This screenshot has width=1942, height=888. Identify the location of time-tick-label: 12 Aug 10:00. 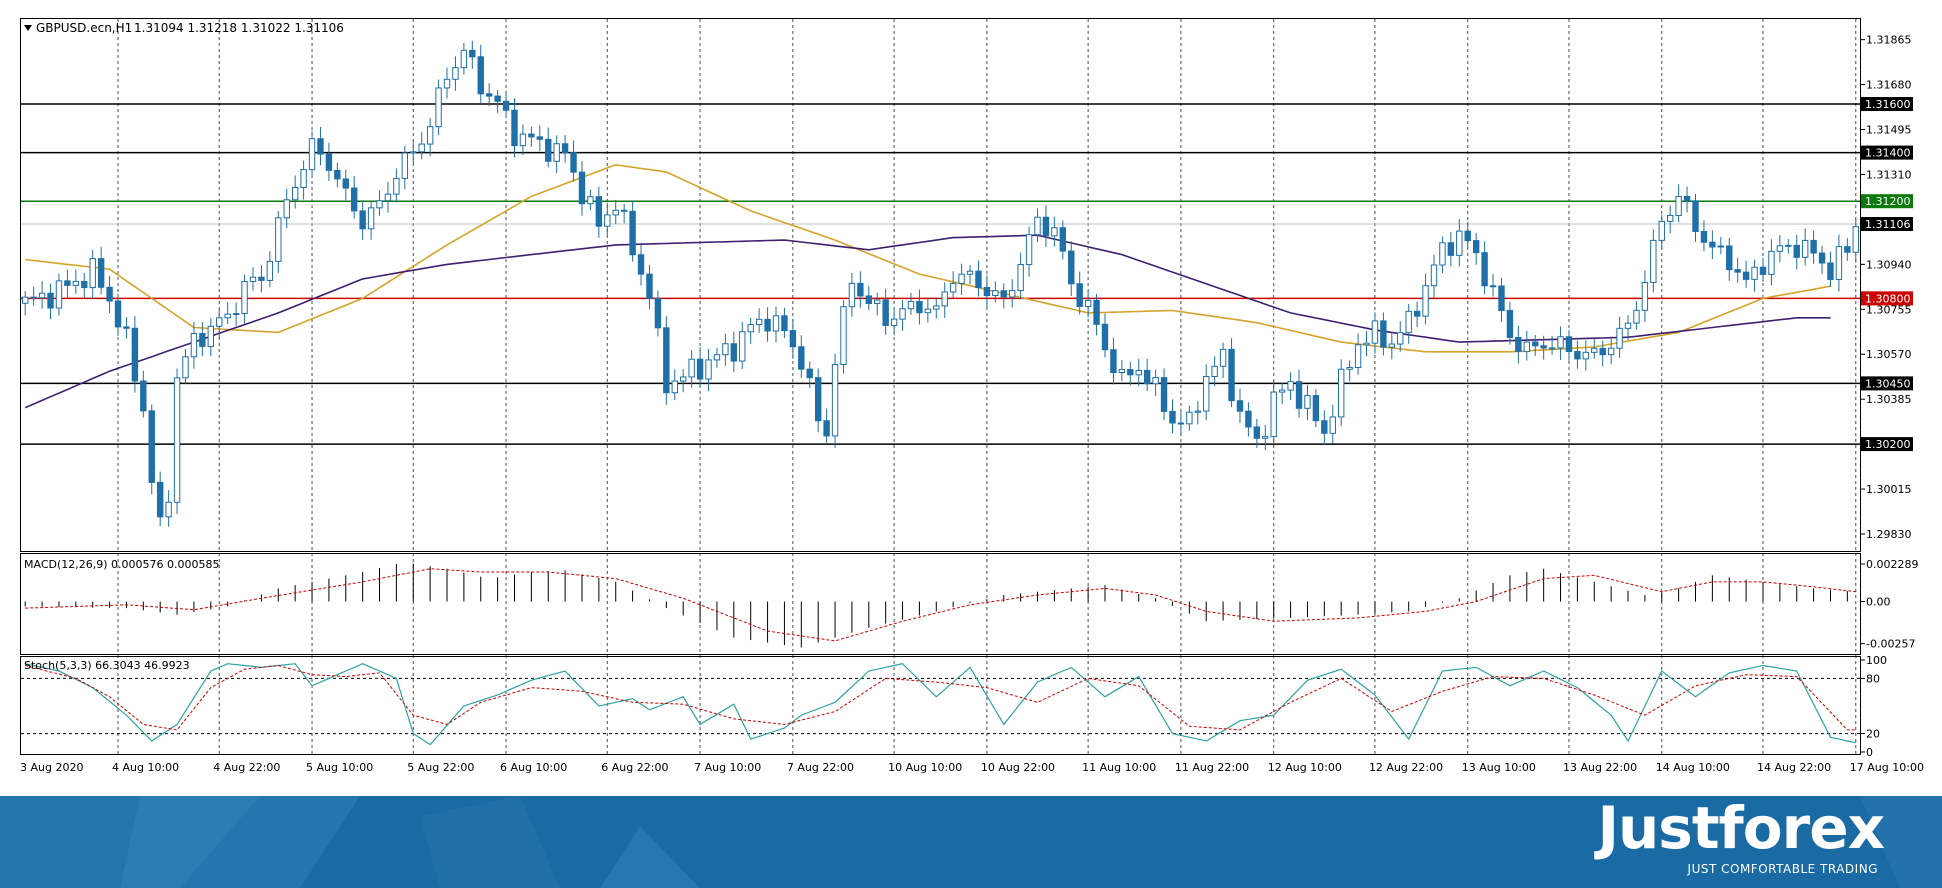
(1305, 767).